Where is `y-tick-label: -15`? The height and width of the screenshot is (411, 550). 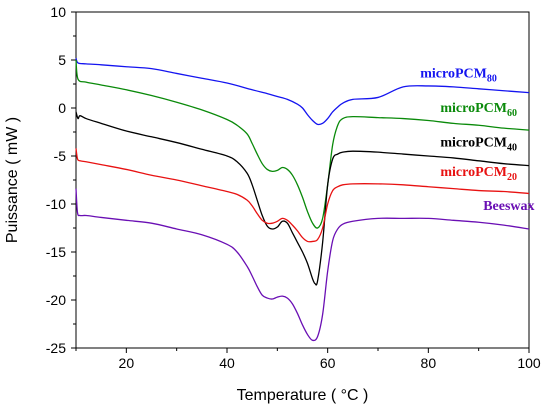
y-tick-label: -15 is located at coordinates (56, 252).